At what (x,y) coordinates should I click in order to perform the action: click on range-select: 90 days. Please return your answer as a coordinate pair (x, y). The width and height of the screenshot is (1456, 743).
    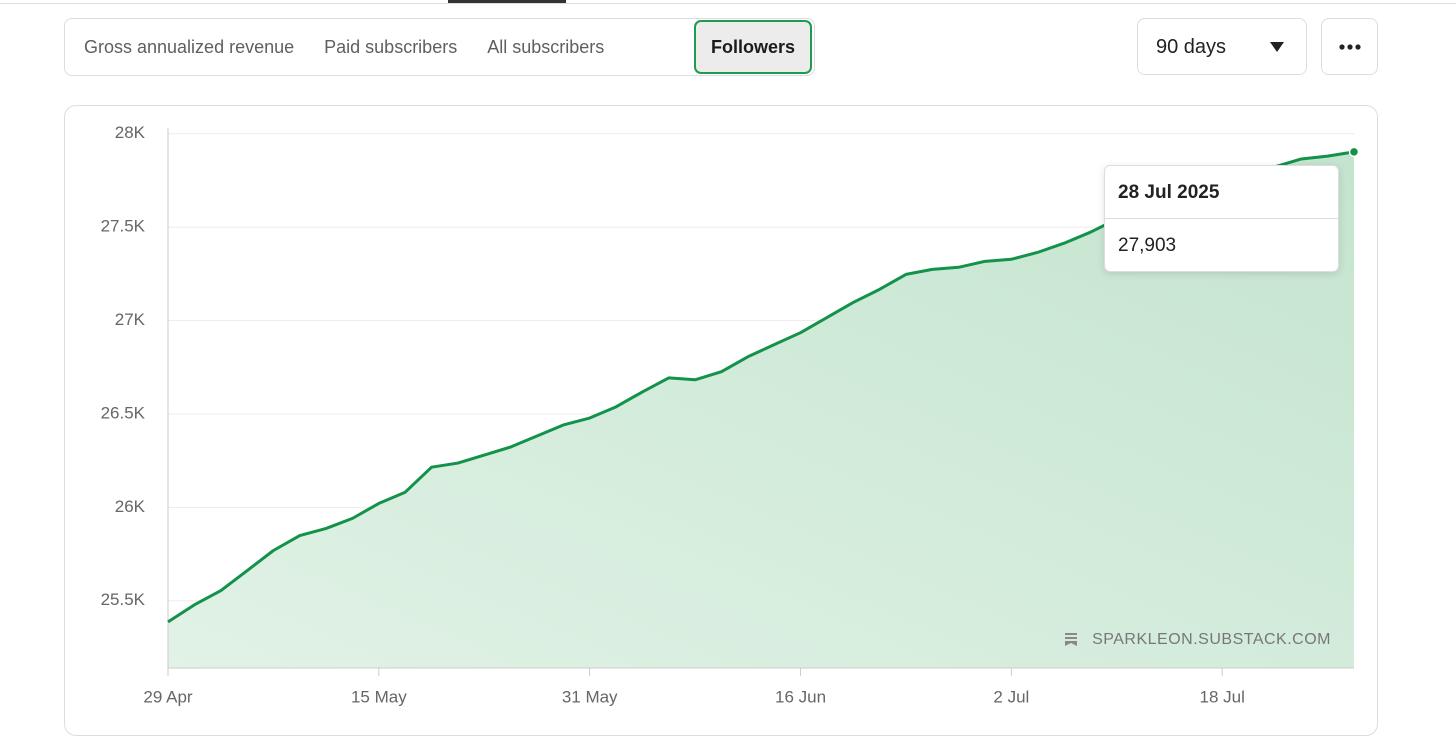
    Looking at the image, I should click on (1222, 46).